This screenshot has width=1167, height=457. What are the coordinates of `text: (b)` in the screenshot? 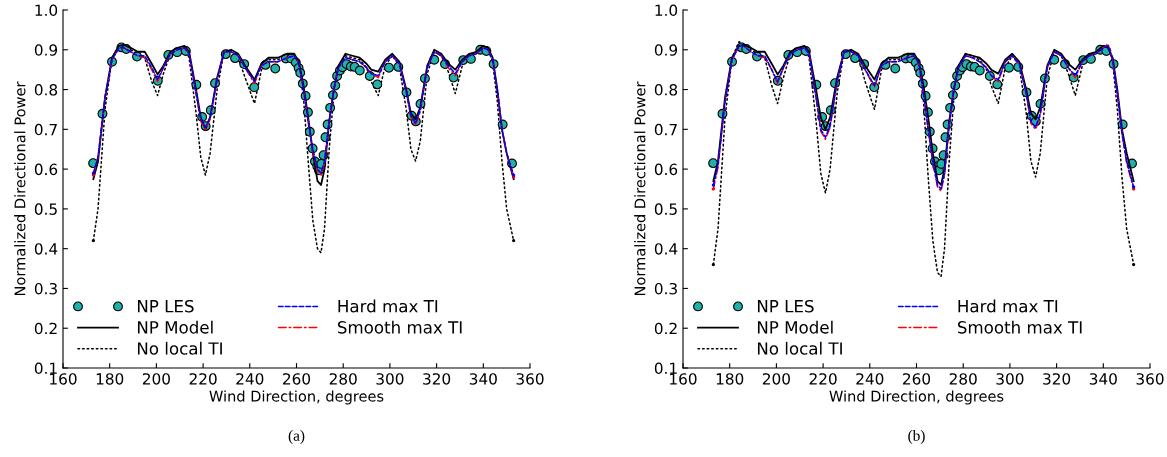 It's located at (916, 437).